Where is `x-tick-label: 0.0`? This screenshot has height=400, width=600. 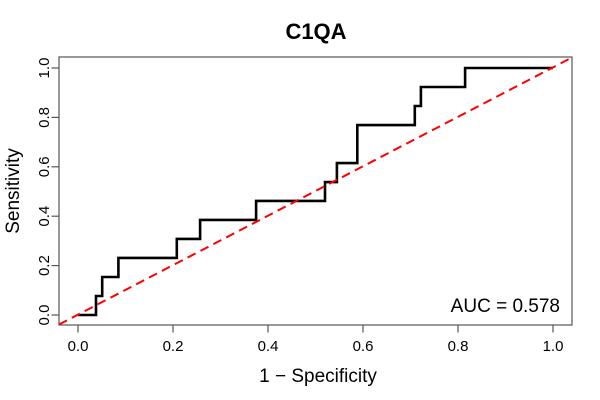 x-tick-label: 0.0 is located at coordinates (78, 346).